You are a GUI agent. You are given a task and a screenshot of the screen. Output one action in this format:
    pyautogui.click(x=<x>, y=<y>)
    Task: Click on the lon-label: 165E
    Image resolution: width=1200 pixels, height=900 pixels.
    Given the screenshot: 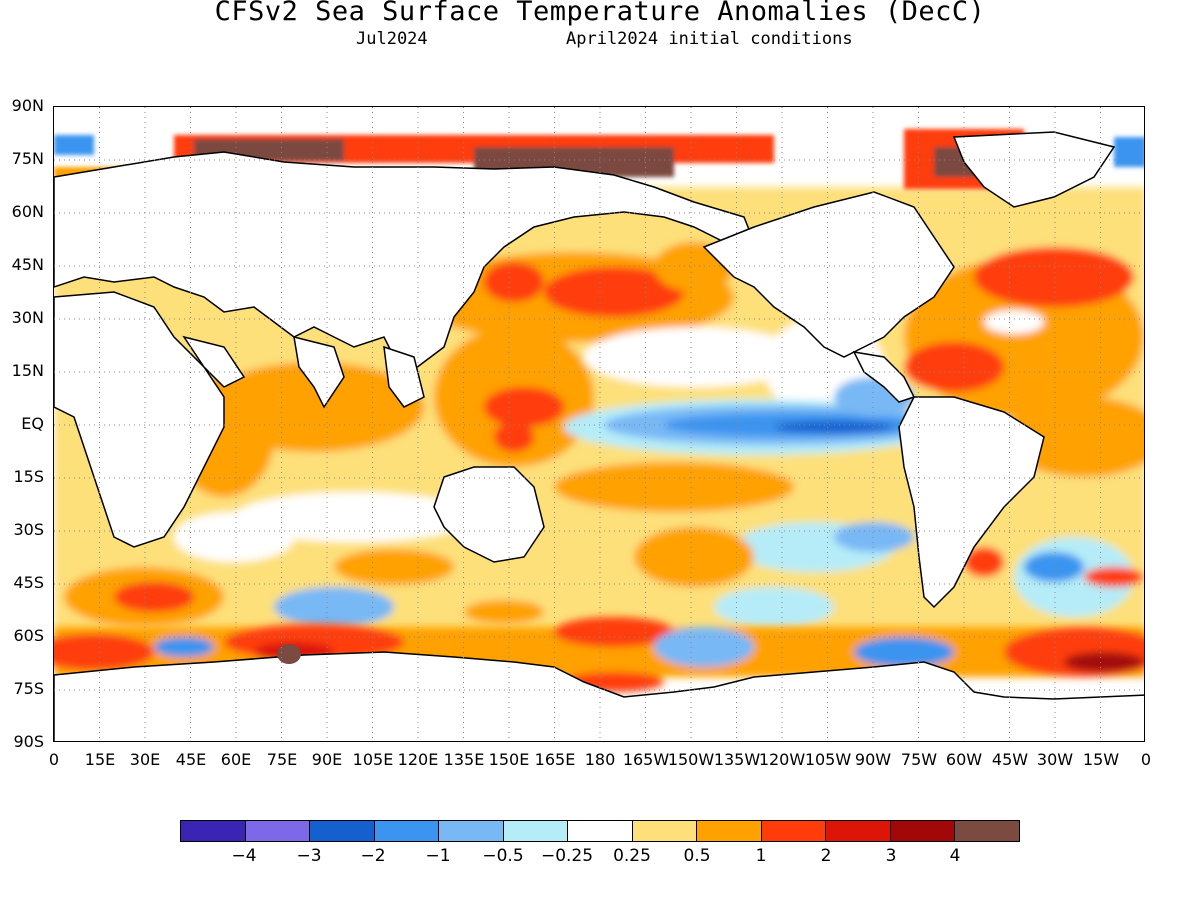 What is the action you would take?
    pyautogui.click(x=555, y=759)
    